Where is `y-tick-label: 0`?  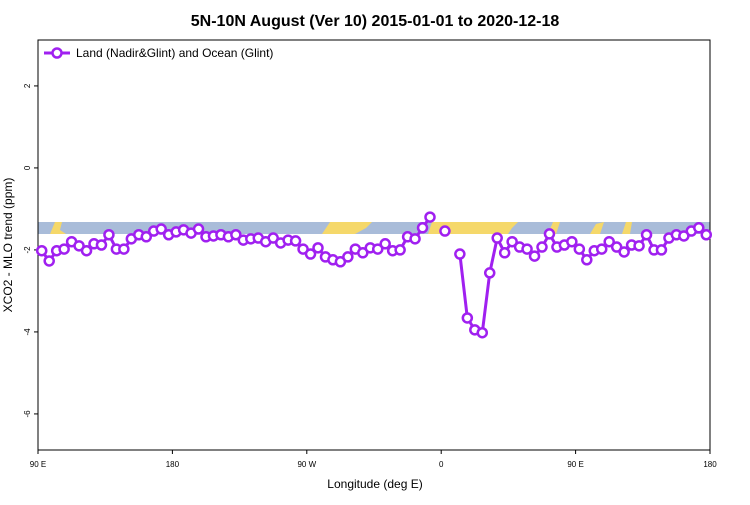
y-tick-label: 0 is located at coordinates (27, 167).